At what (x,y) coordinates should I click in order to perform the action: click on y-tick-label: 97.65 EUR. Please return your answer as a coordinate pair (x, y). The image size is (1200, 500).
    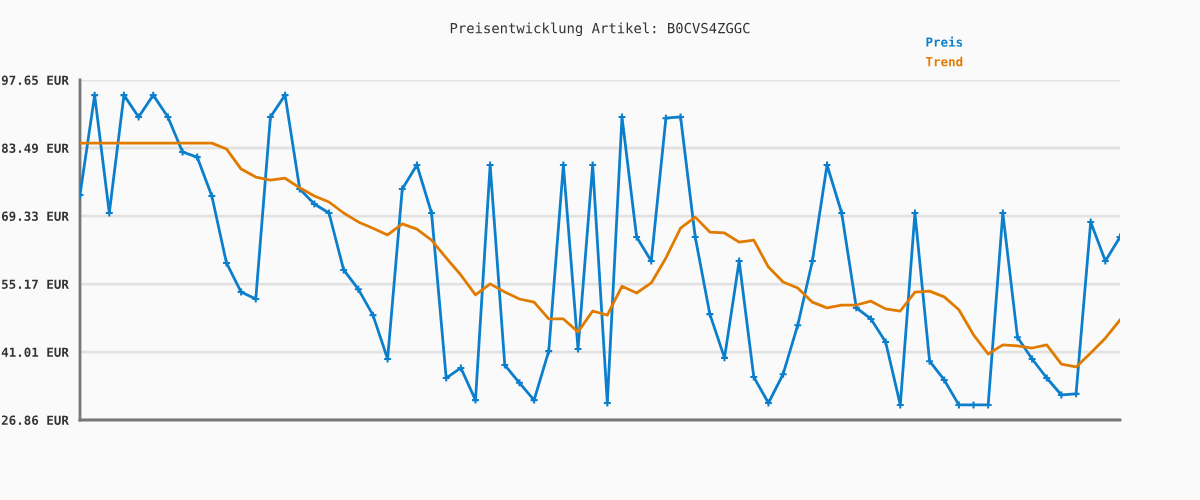
    Looking at the image, I should click on (35, 80).